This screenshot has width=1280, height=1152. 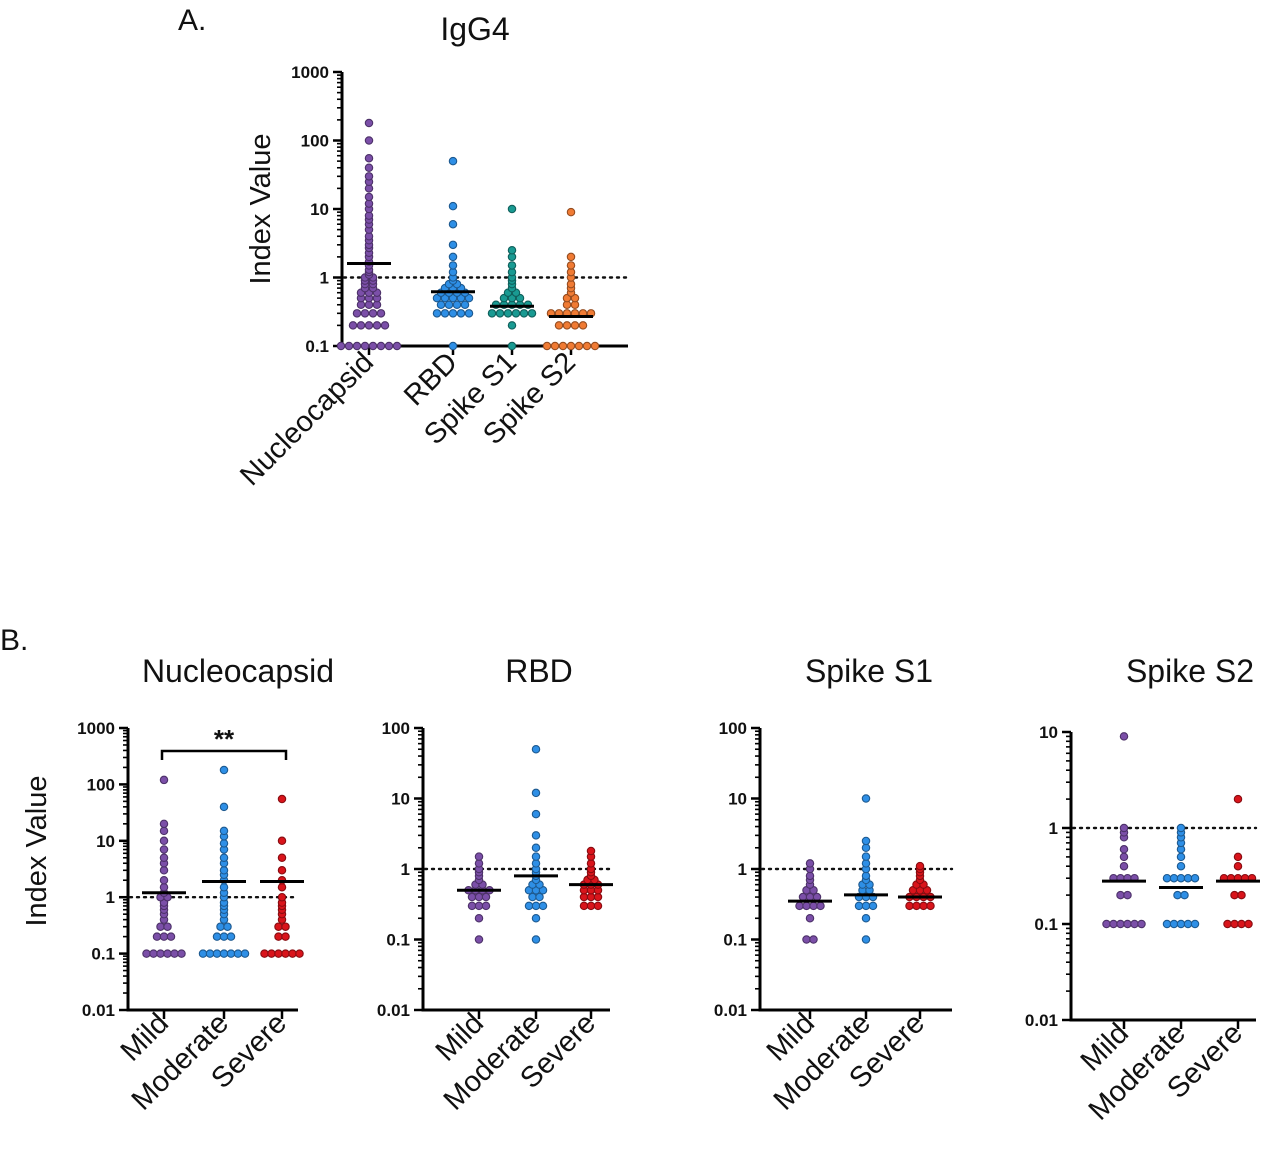 What do you see at coordinates (307, 419) in the screenshot?
I see `x-category-label: Nucleocapsid` at bounding box center [307, 419].